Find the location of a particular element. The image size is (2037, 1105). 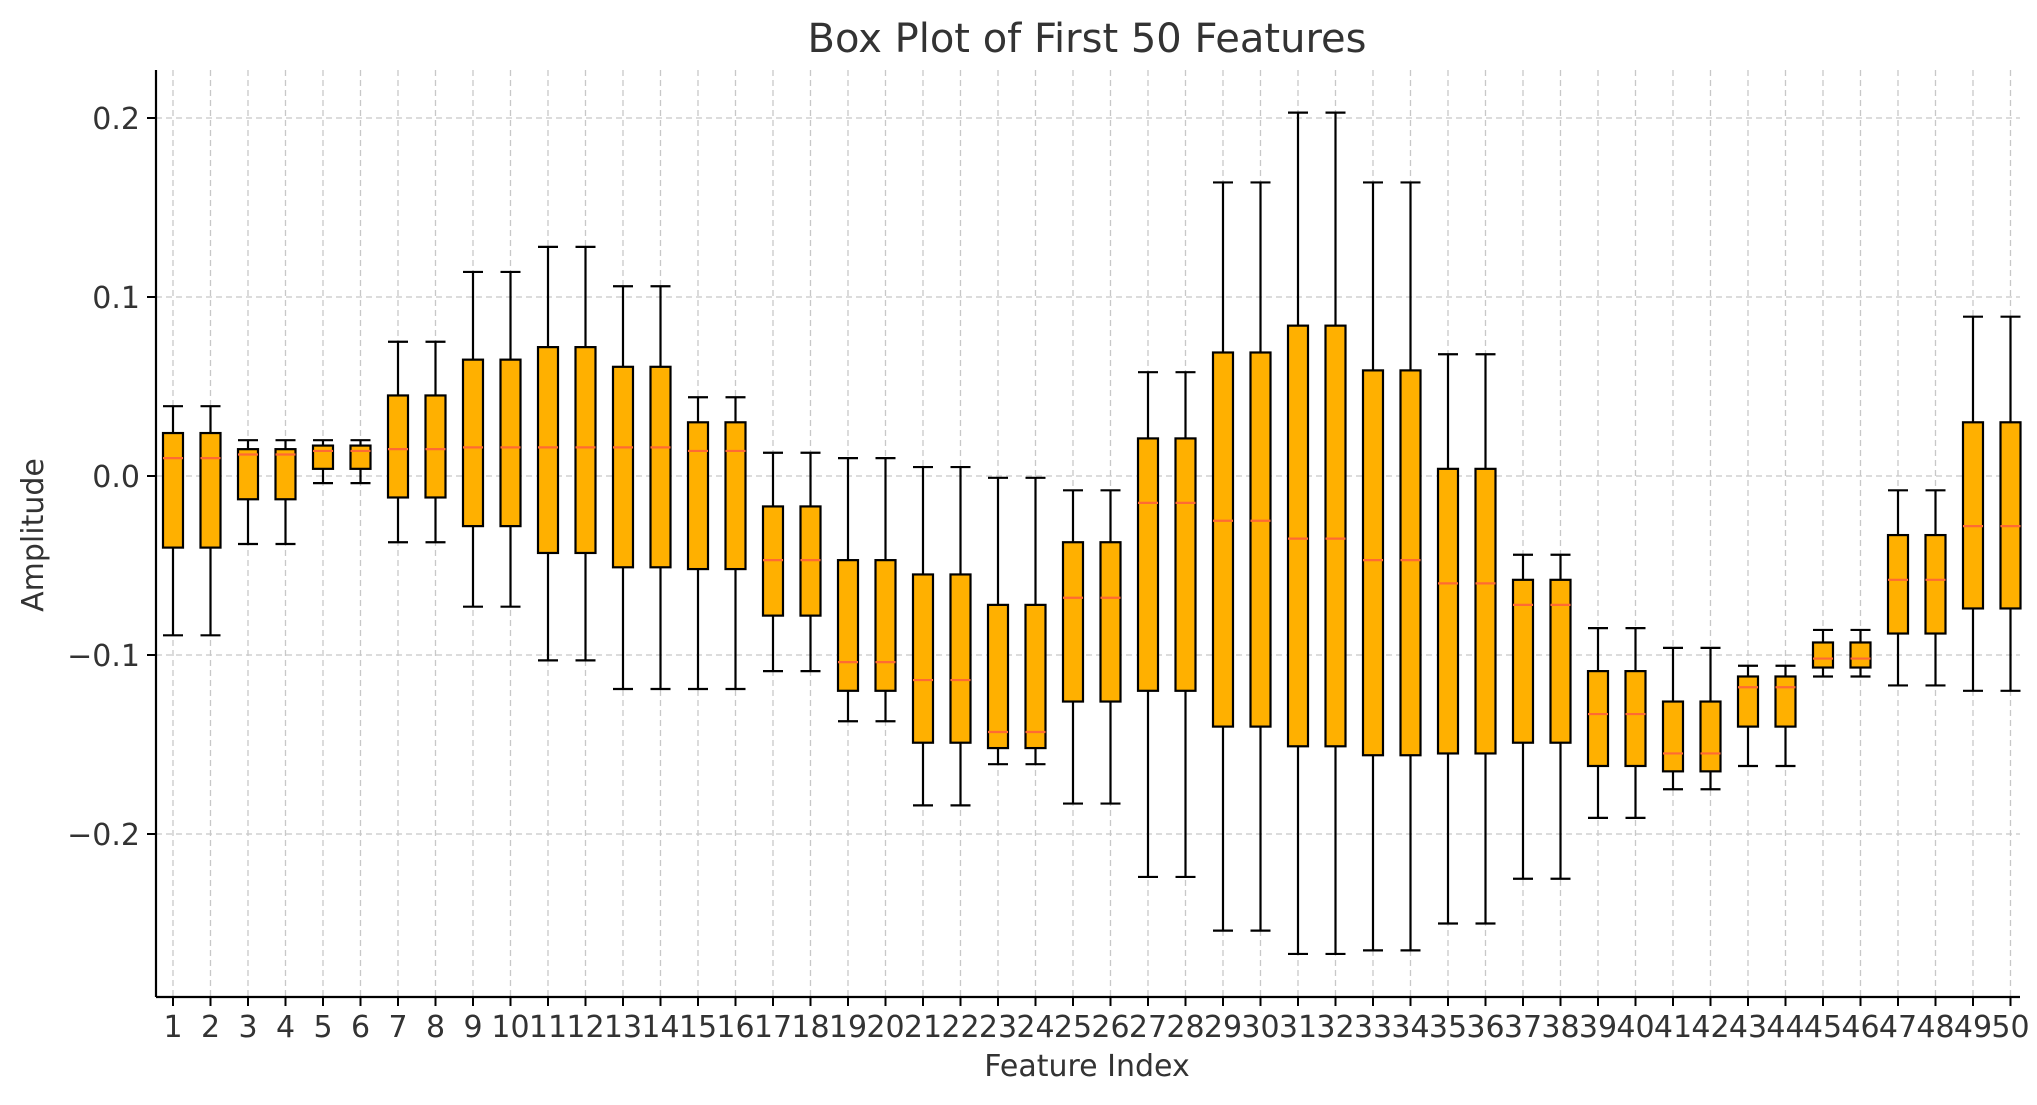

x-tick-label: 21 is located at coordinates (923, 1027).